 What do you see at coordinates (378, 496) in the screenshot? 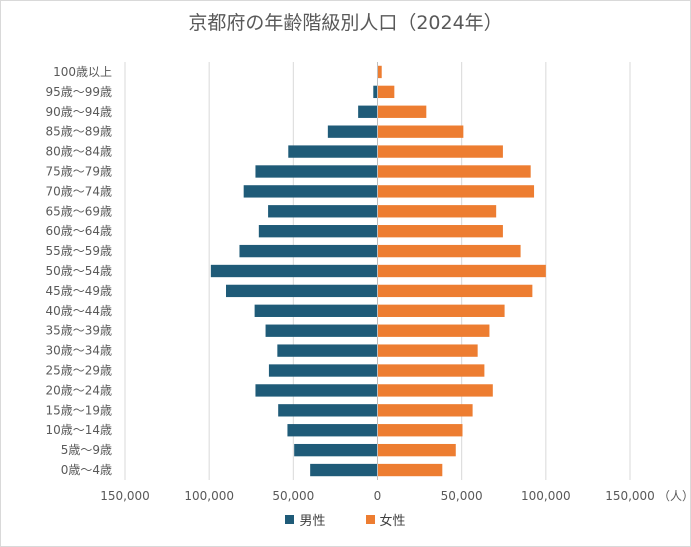
I see `x-tick-label: 0` at bounding box center [378, 496].